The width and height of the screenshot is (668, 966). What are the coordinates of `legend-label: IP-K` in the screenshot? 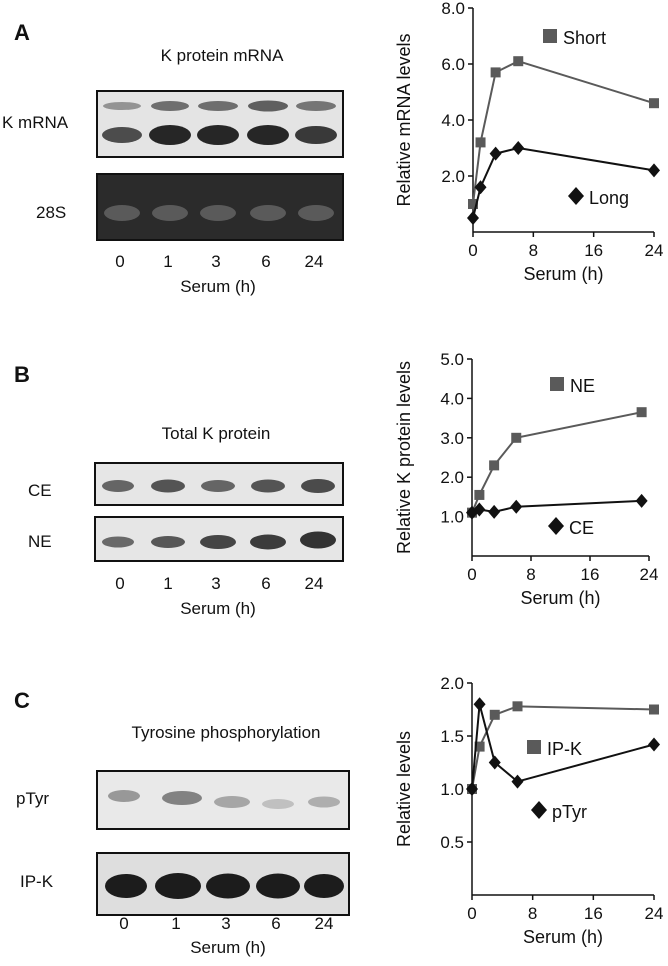 It's located at (564, 749).